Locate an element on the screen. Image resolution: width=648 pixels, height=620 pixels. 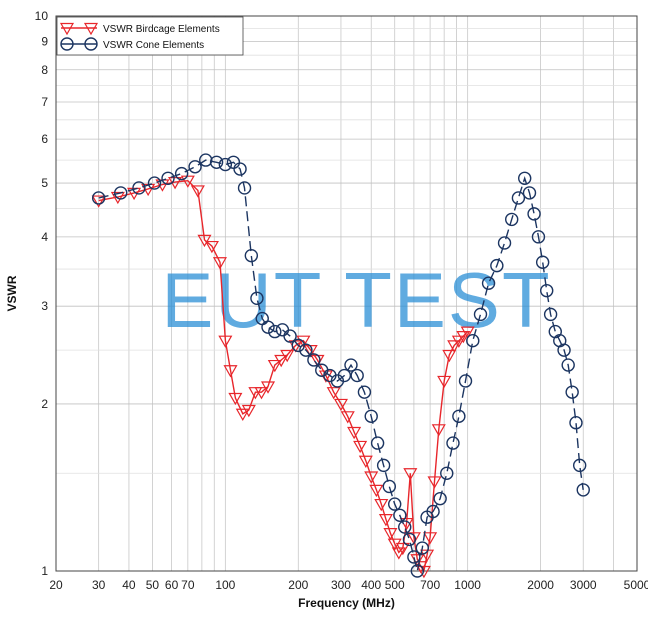
x-tick-label: 700 is located at coordinates (430, 585).